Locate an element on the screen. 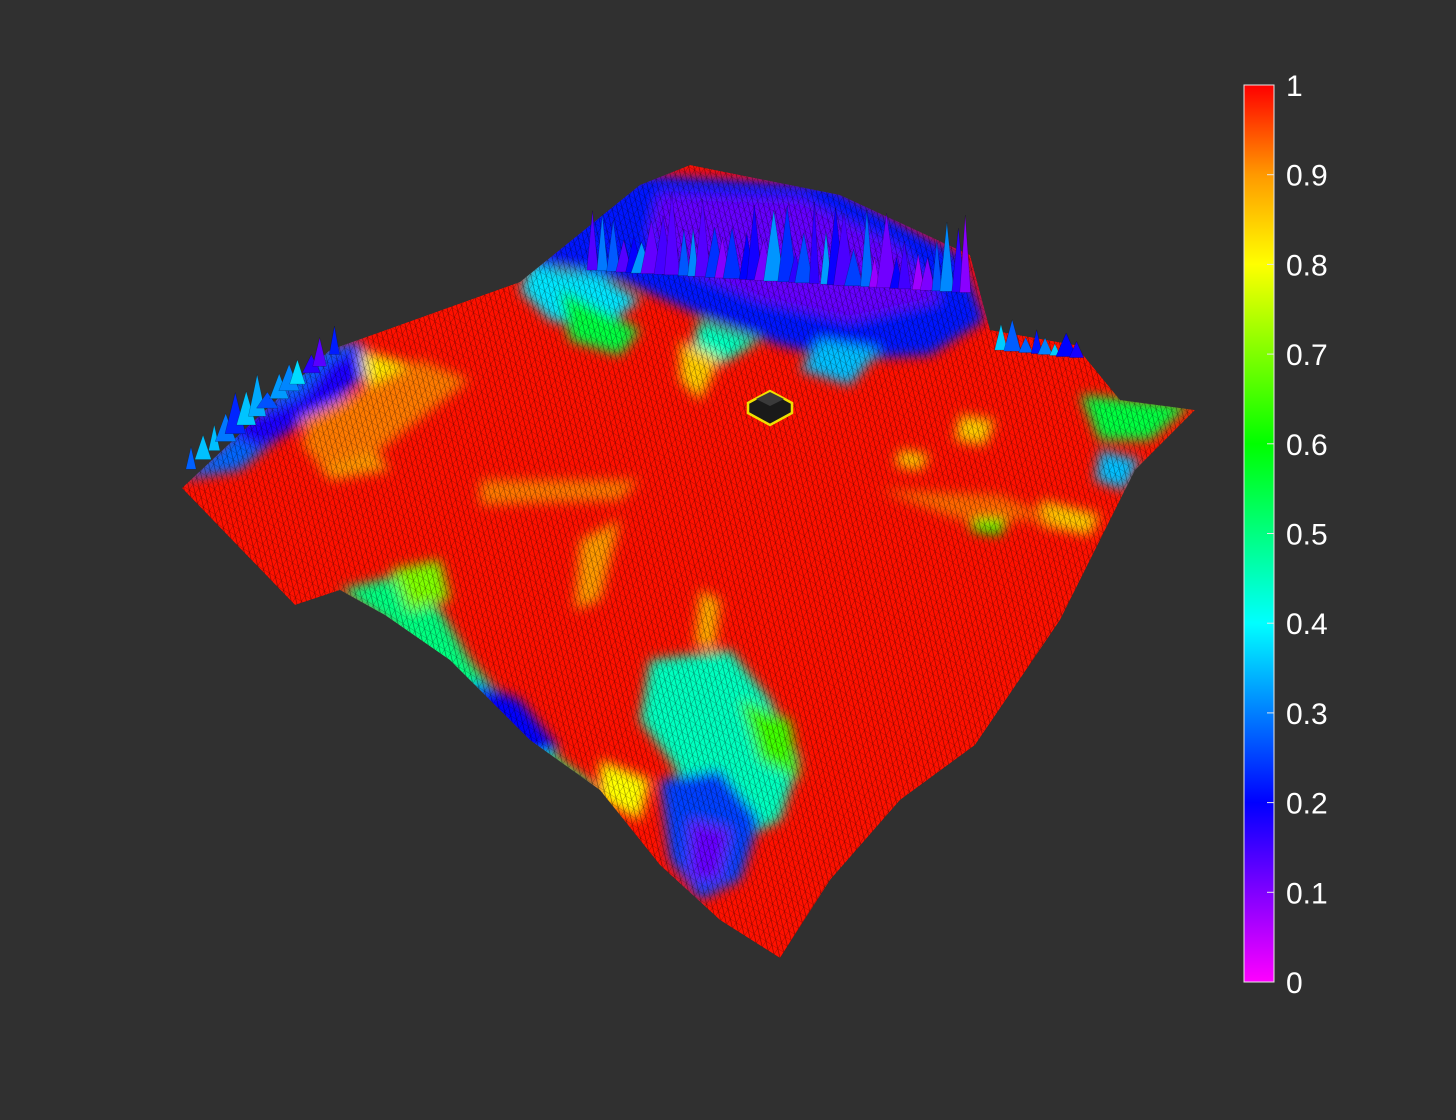  colorbar-tick-label: 0.6 is located at coordinates (1307, 445).